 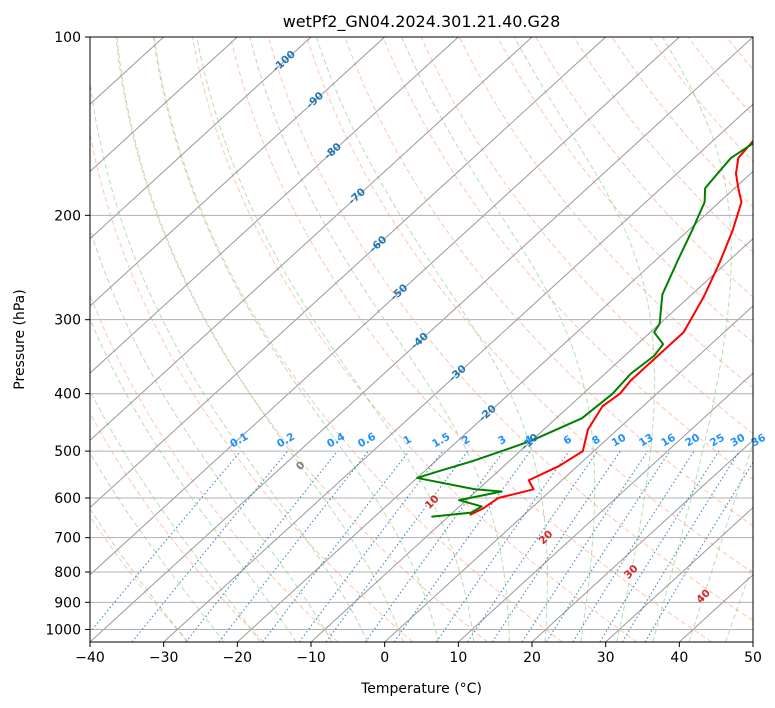 I want to click on y-tick-label: 800, so click(x=67, y=573).